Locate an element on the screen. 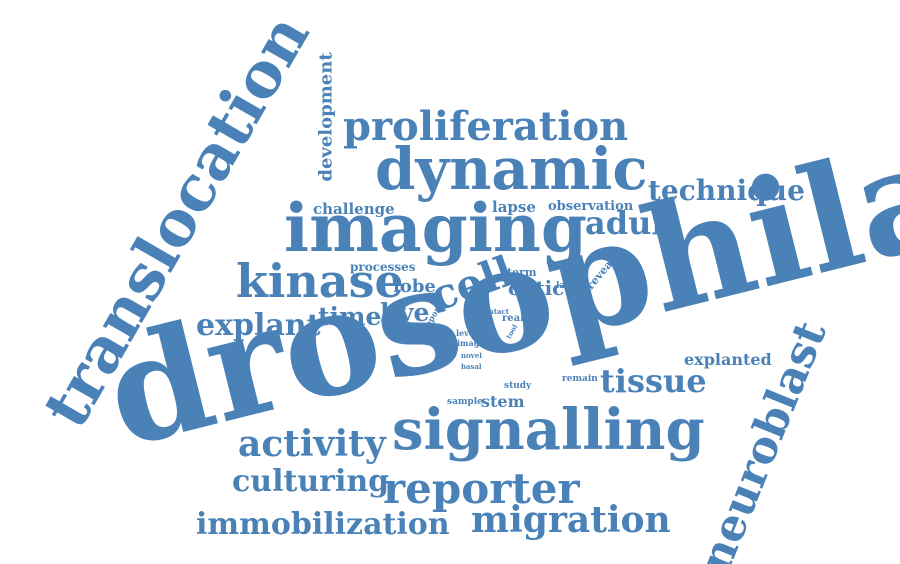 This screenshot has height=564, width=900. word-processes: processes is located at coordinates (383, 267).